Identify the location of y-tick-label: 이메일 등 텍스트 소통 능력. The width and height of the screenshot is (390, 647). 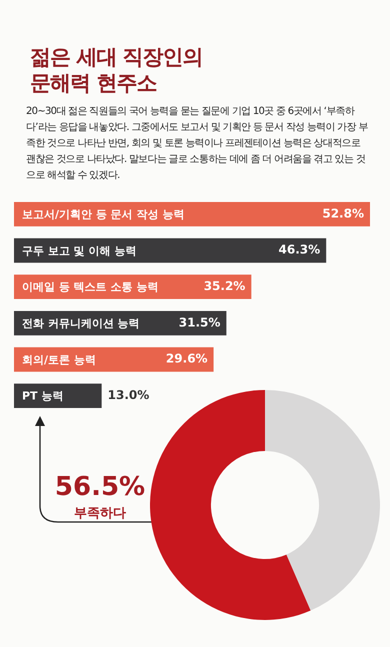
(90, 287).